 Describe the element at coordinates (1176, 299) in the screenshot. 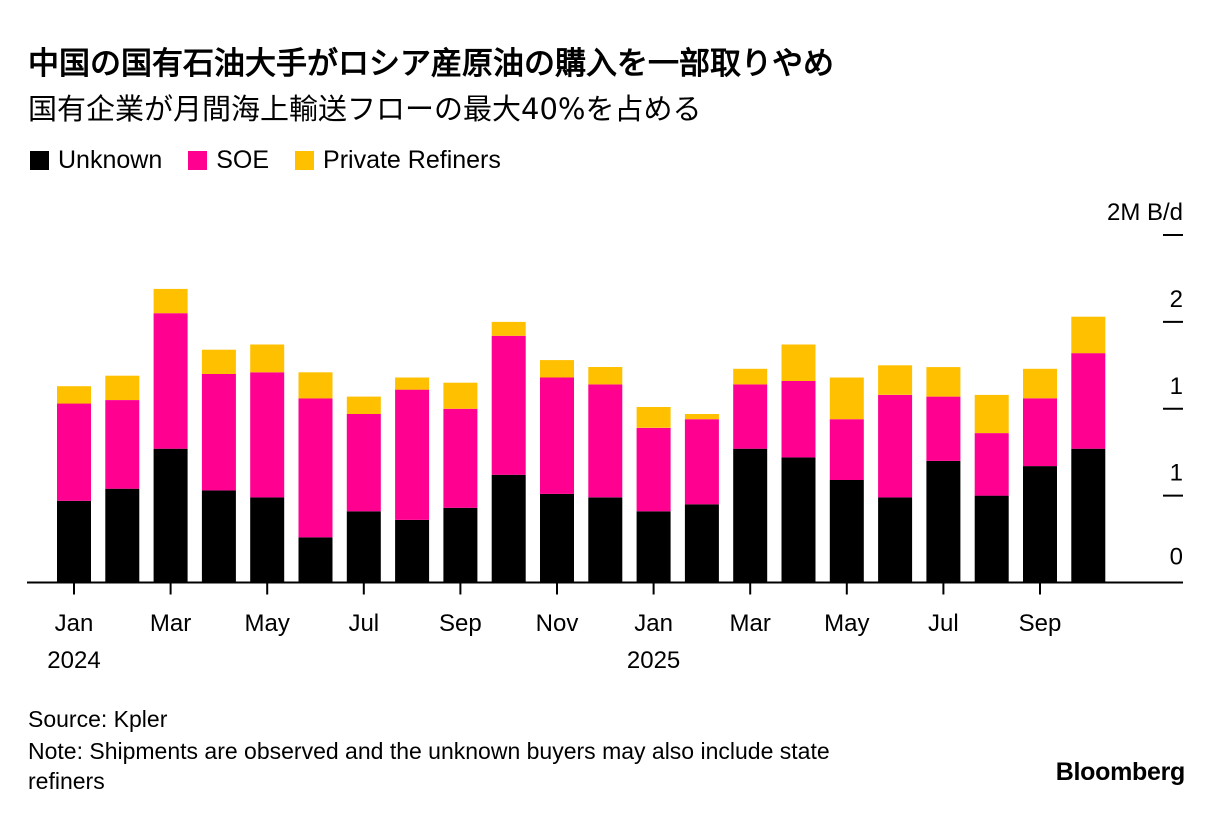

I see `y-tick-label: 2` at that location.